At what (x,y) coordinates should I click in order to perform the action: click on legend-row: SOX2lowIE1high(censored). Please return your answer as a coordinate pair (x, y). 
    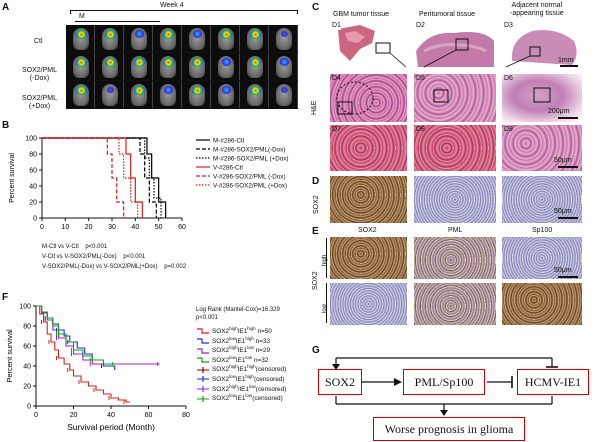
    Looking at the image, I should click on (240, 377).